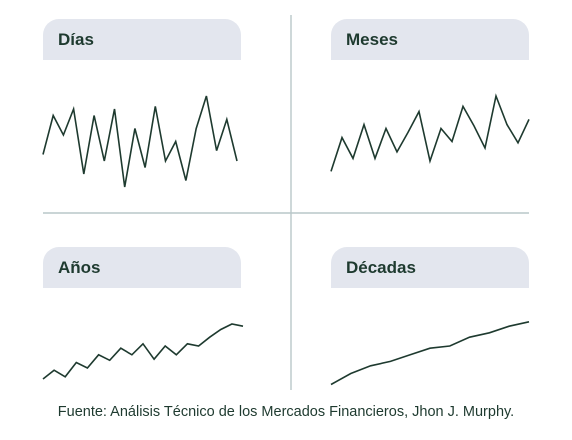  Describe the element at coordinates (140, 141) in the screenshot. I see `series-line-dias` at that location.